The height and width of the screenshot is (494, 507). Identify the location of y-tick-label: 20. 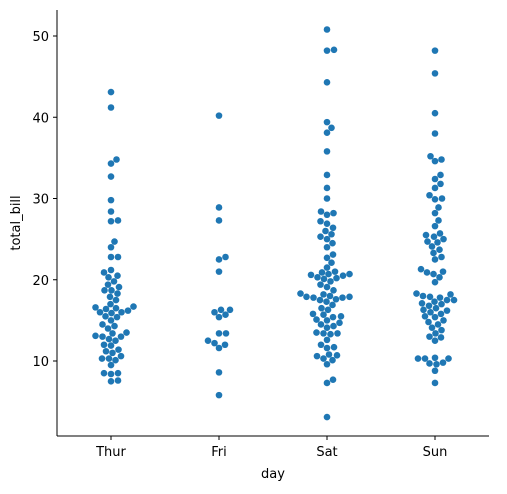
(40, 281).